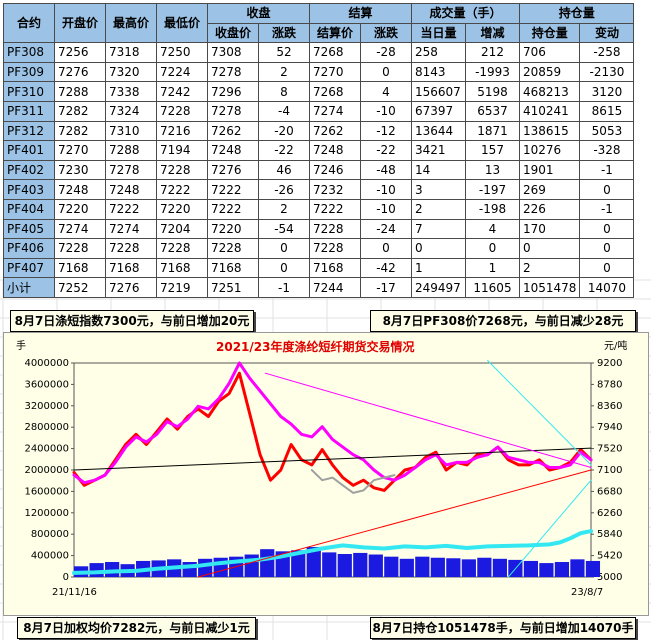 The image size is (651, 640). What do you see at coordinates (549, 150) in the screenshot?
I see `cell-oi: 10276` at bounding box center [549, 150].